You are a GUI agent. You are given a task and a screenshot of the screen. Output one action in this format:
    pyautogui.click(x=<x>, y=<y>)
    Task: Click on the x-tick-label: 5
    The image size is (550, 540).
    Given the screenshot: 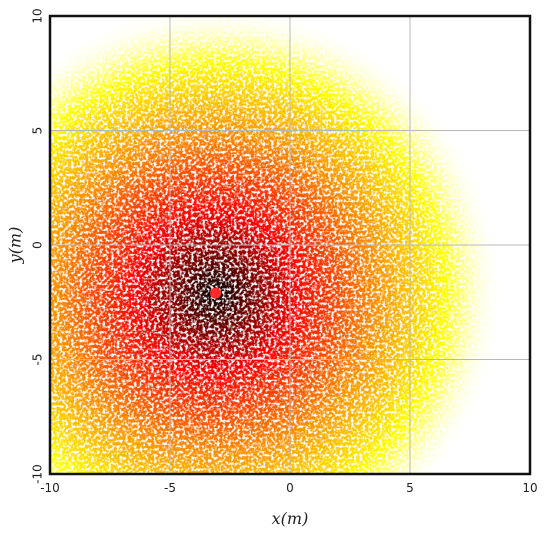 What is the action you would take?
    pyautogui.click(x=410, y=488)
    